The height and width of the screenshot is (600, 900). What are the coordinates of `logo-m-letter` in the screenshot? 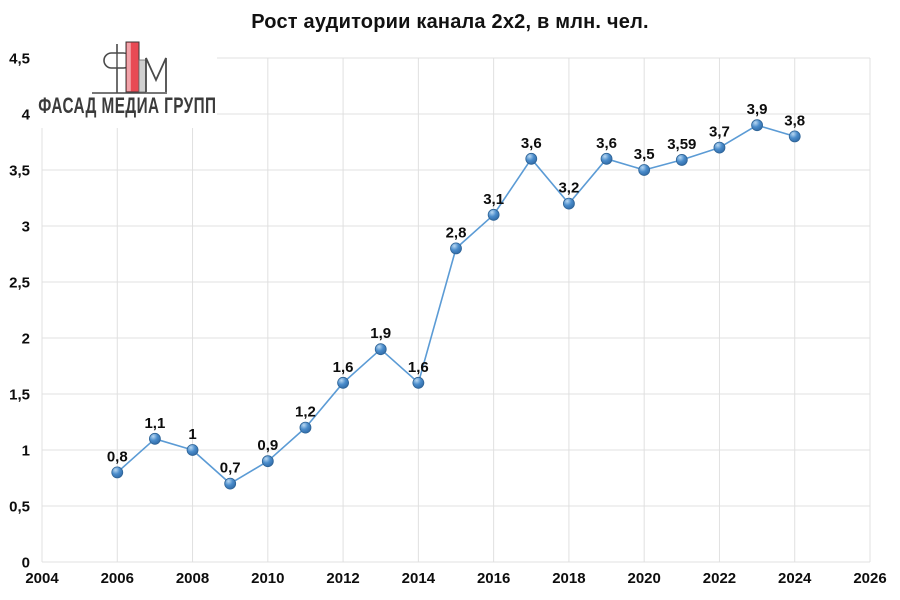 It's located at (156, 74).